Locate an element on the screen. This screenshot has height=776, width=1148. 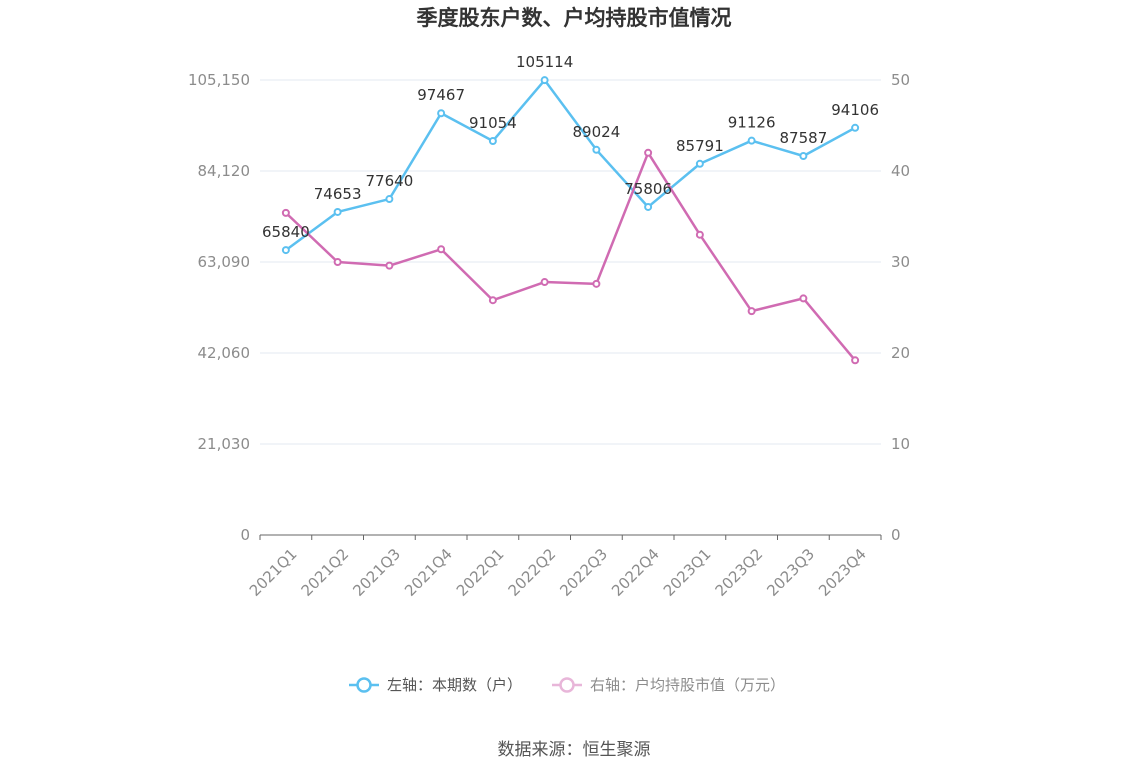
y-right-tick-label: 10 is located at coordinates (900, 444).